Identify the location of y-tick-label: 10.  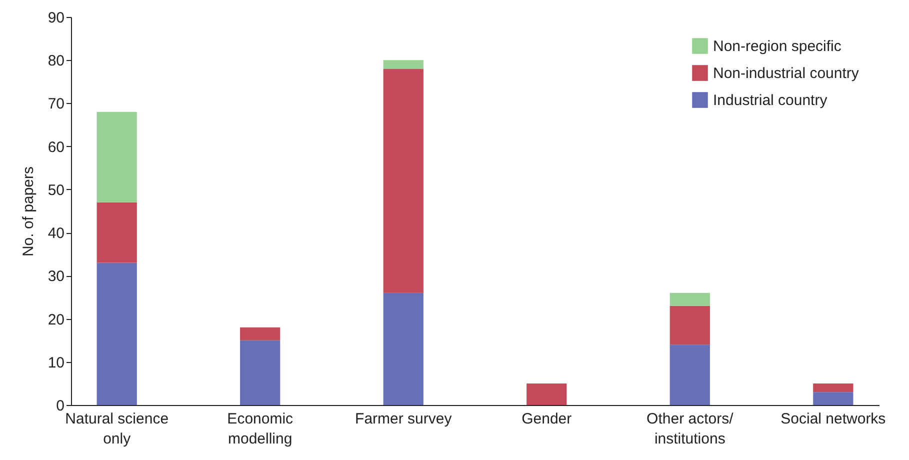
(56, 363).